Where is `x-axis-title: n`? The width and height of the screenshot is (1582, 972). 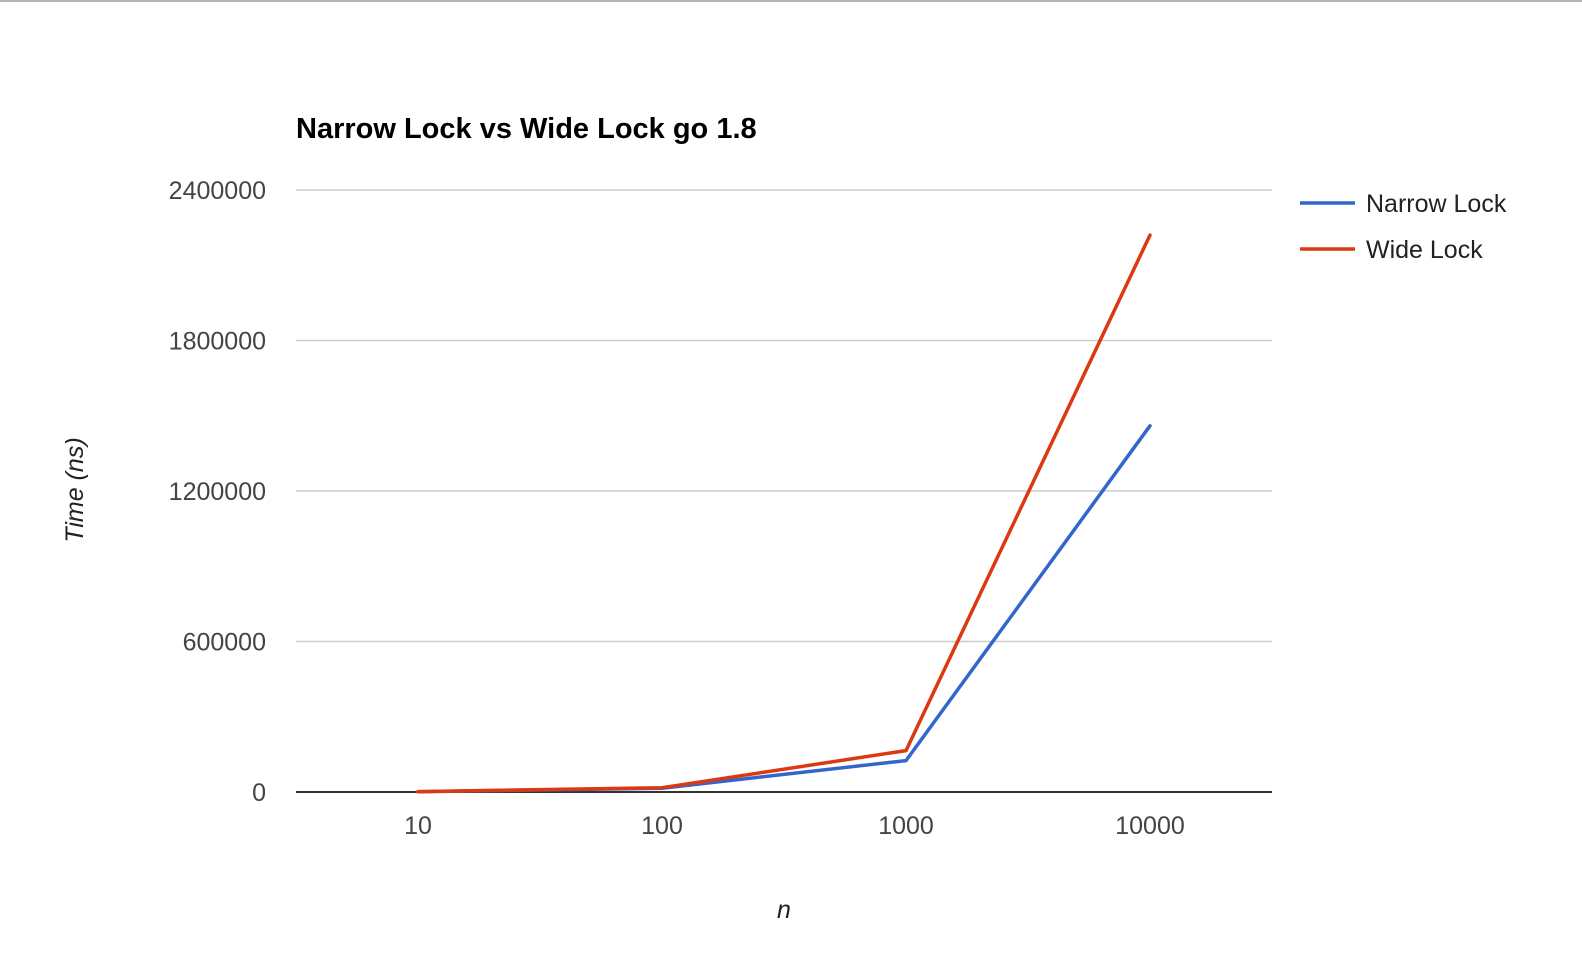 x-axis-title: n is located at coordinates (784, 910).